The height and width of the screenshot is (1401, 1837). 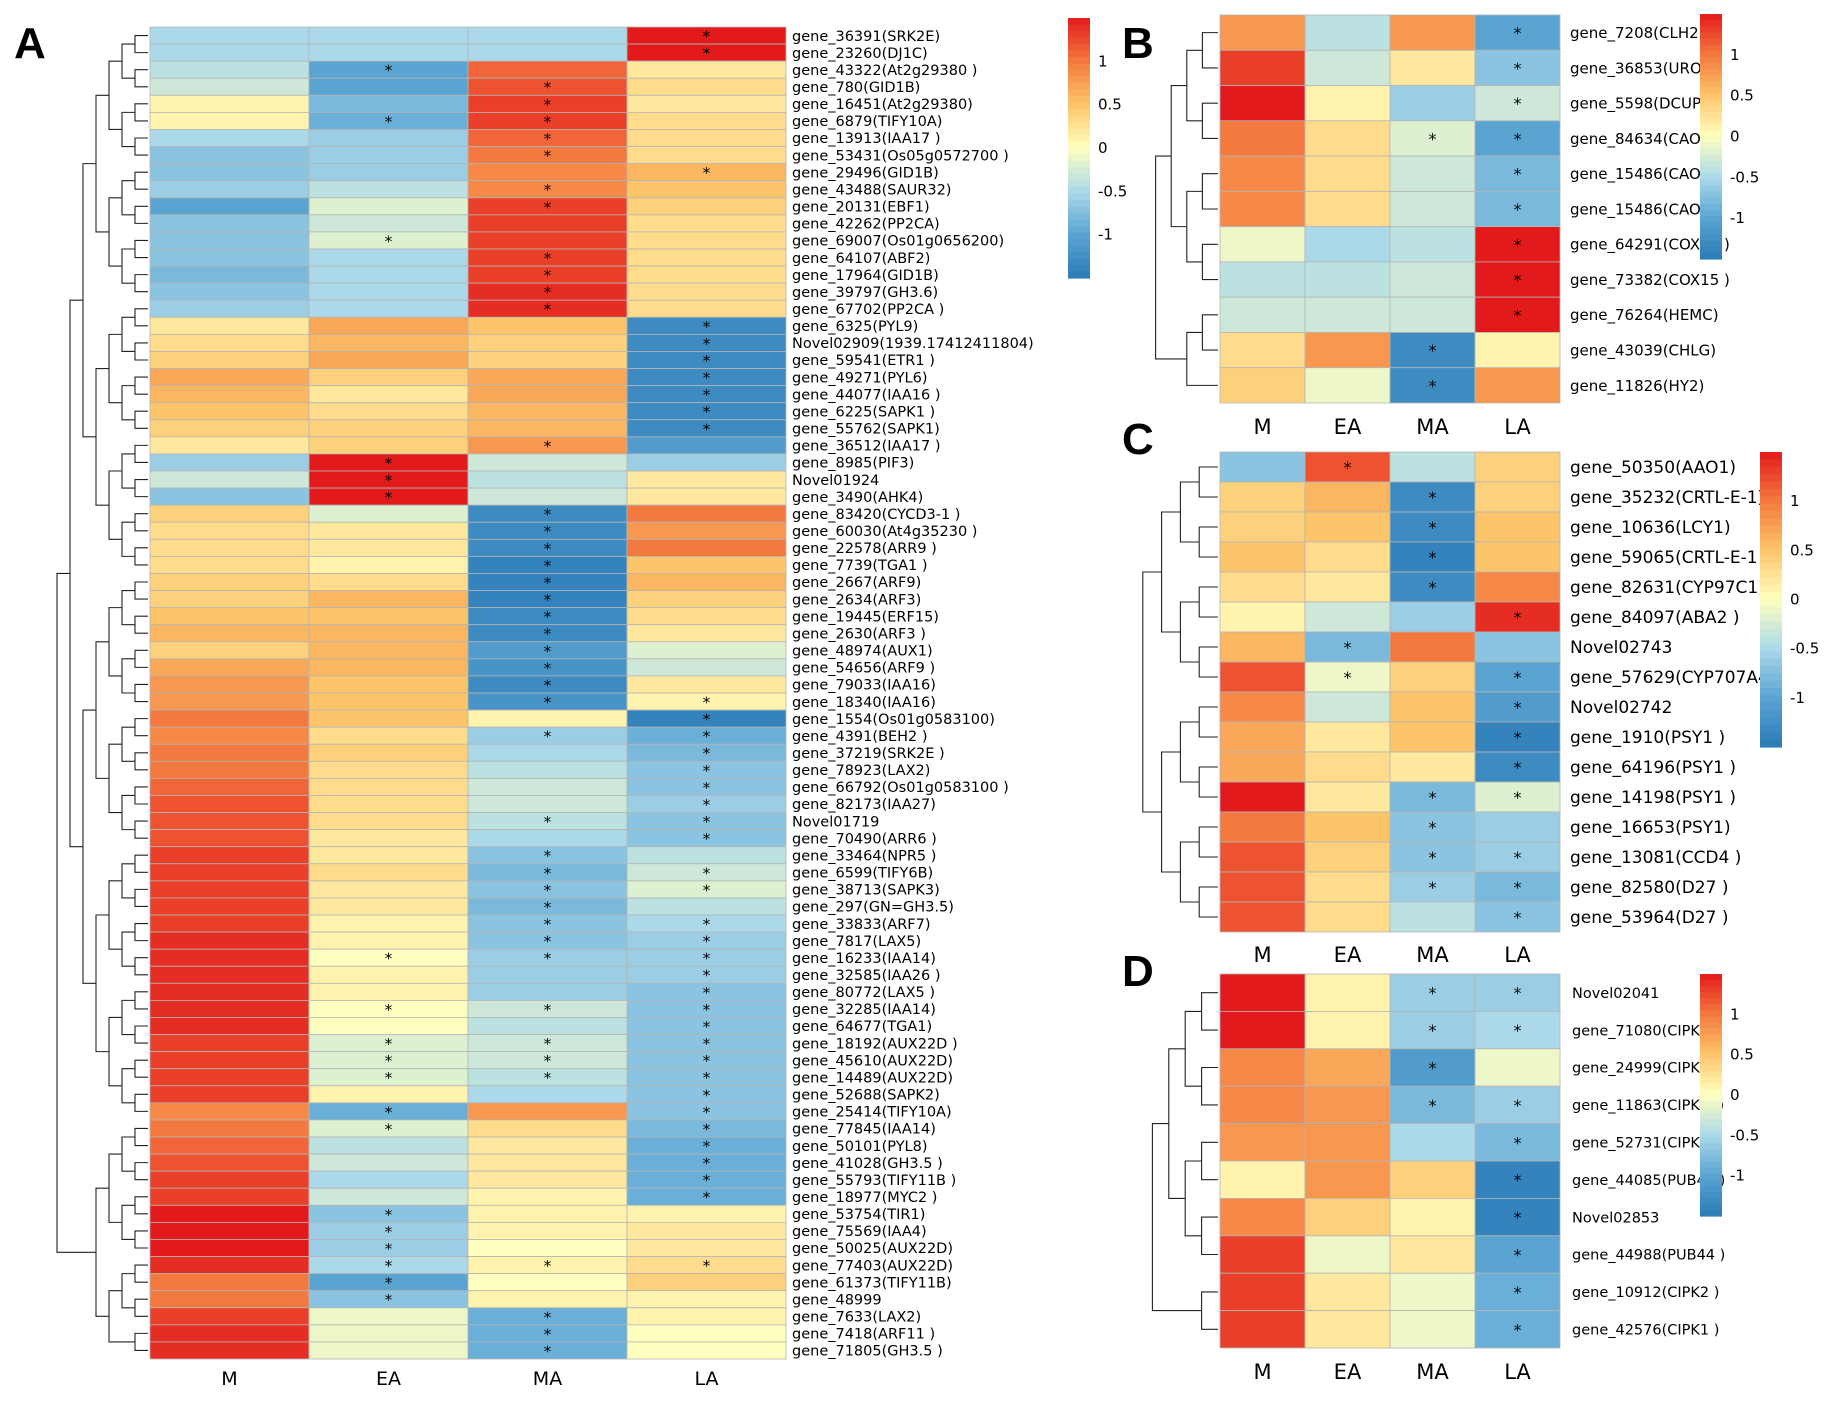 I want to click on row-label: gene_73382(COX15 ), so click(x=1650, y=280).